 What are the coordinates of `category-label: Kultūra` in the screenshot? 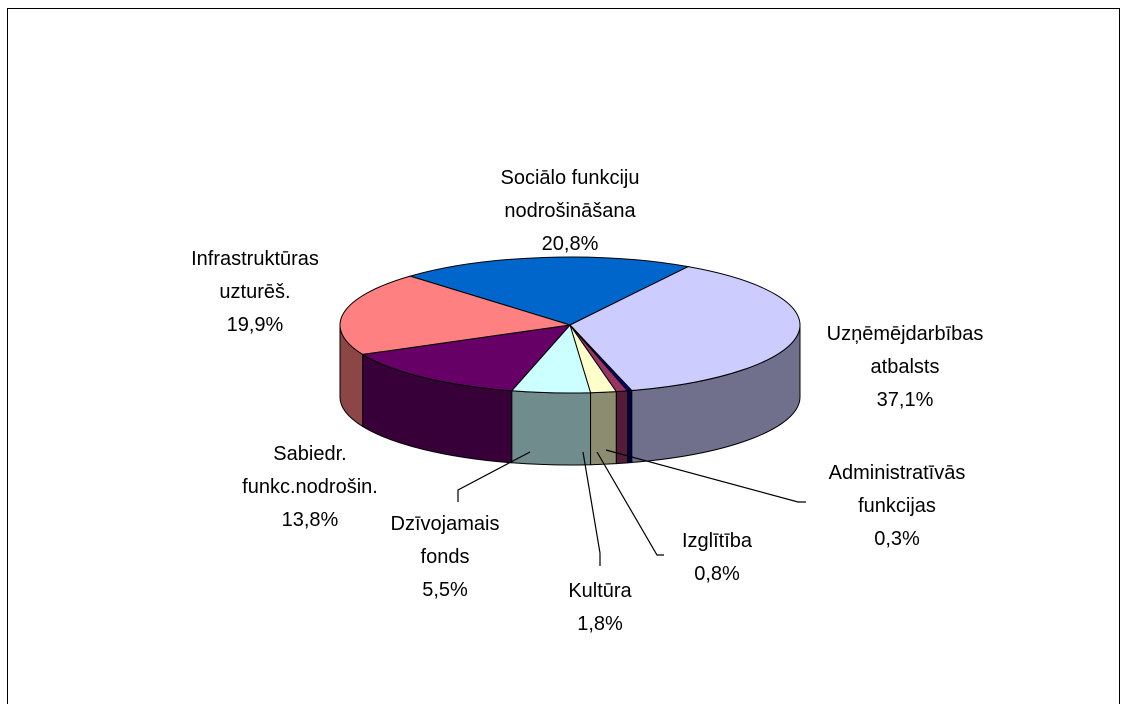 It's located at (600, 591).